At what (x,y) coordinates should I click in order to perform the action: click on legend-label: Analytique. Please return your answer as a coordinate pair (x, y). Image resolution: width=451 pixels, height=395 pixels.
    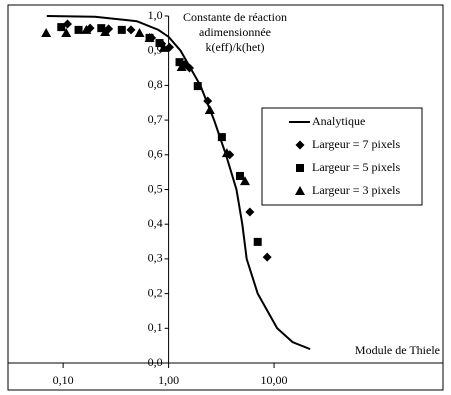
    Looking at the image, I should click on (338, 121).